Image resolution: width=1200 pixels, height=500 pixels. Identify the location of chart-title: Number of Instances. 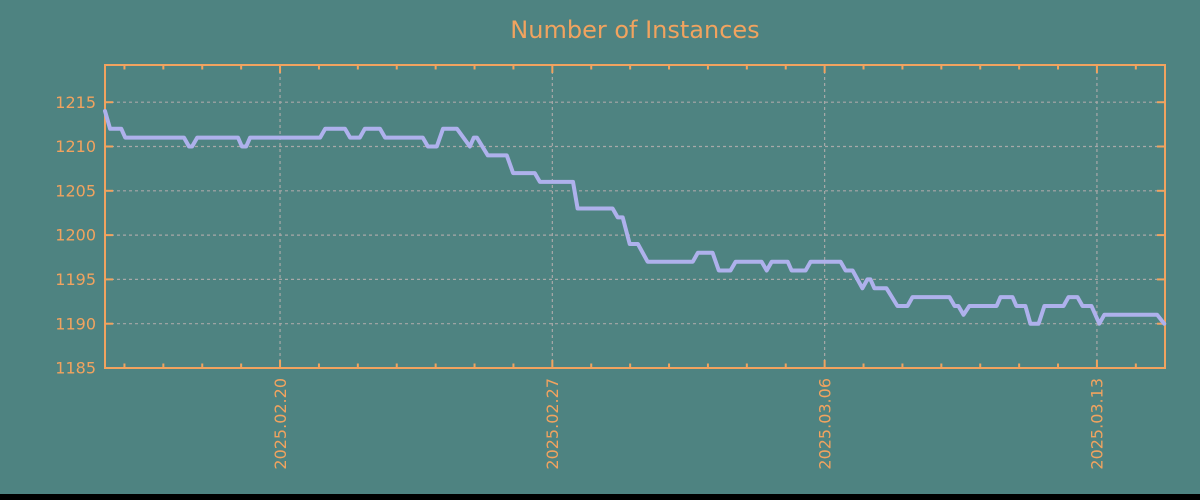
(635, 30).